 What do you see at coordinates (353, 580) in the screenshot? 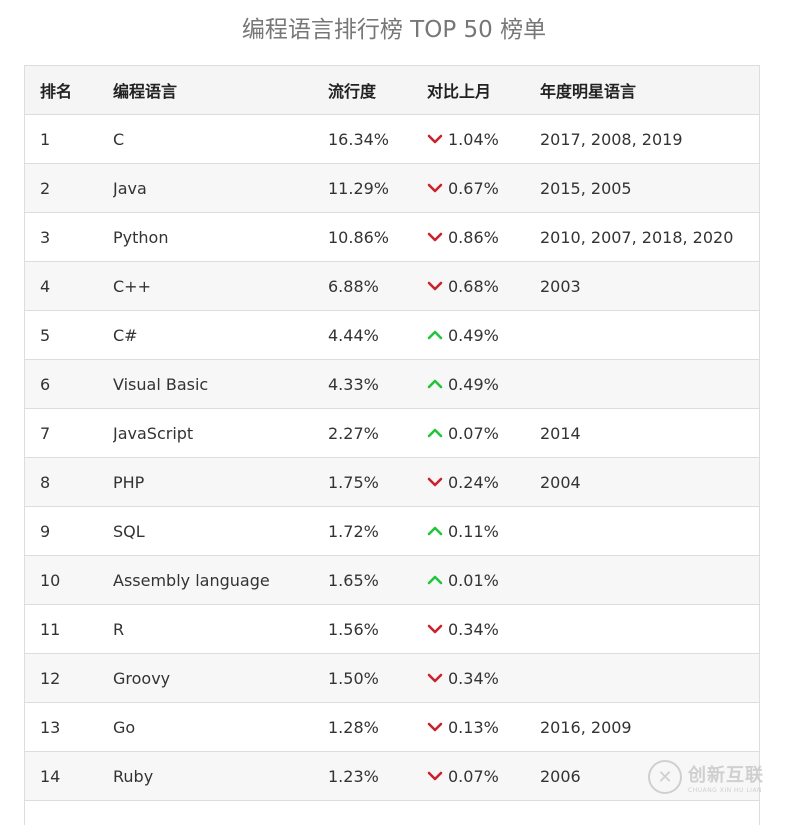
I see `popularity-cell: 1.65%` at bounding box center [353, 580].